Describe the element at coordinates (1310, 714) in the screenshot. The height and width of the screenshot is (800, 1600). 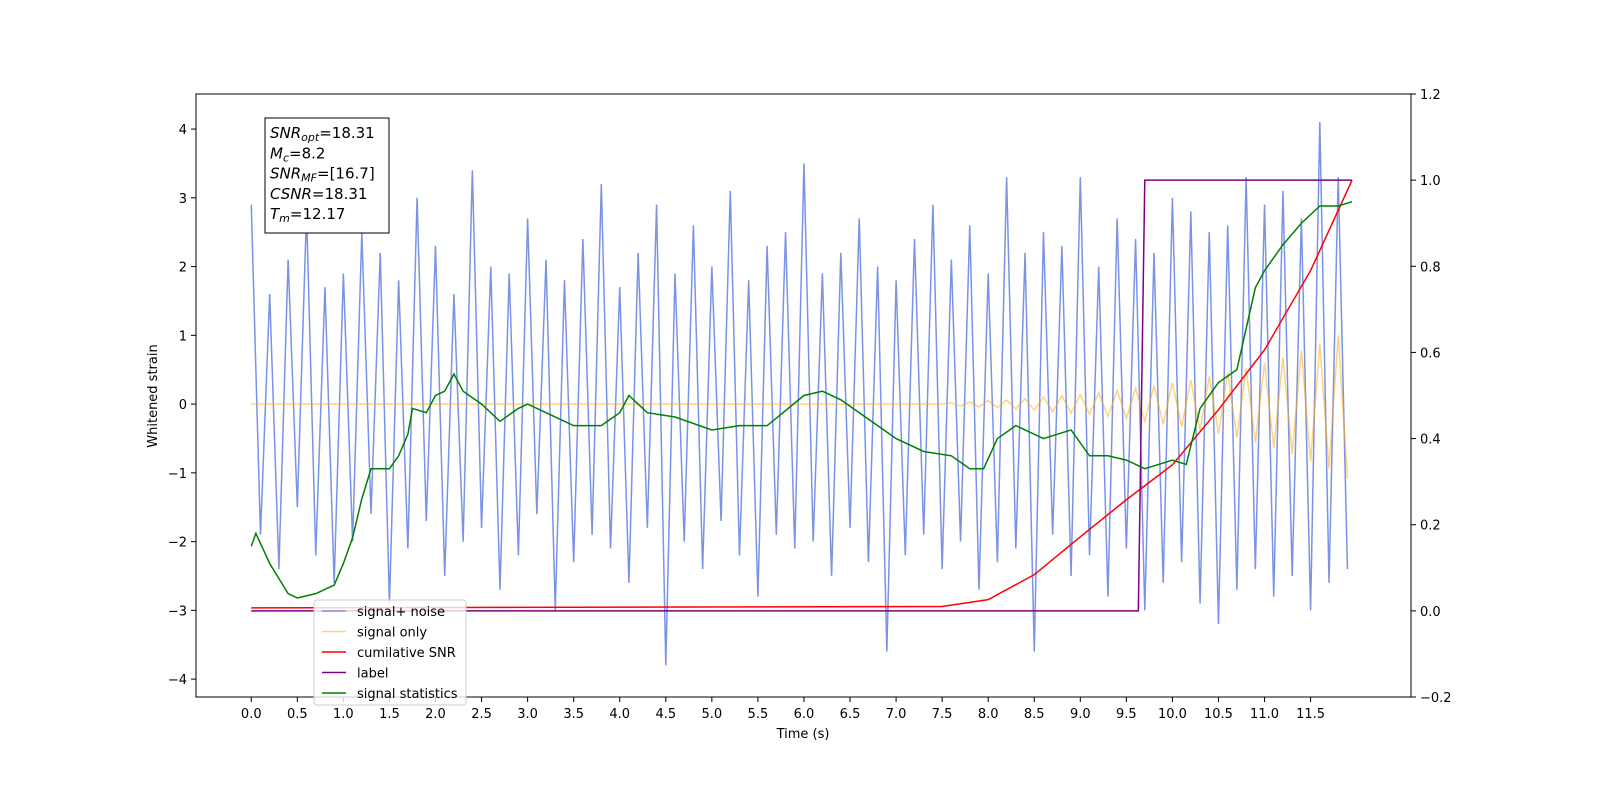
I see `x-tick-label: 11.5` at that location.